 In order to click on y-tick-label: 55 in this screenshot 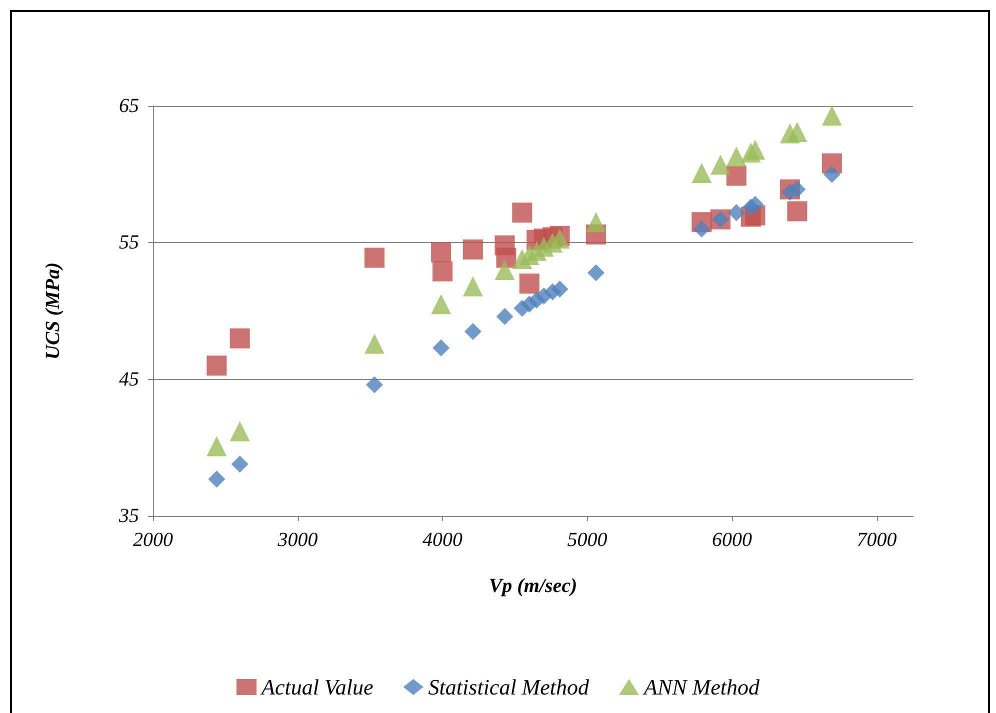, I will do `click(129, 243)`.